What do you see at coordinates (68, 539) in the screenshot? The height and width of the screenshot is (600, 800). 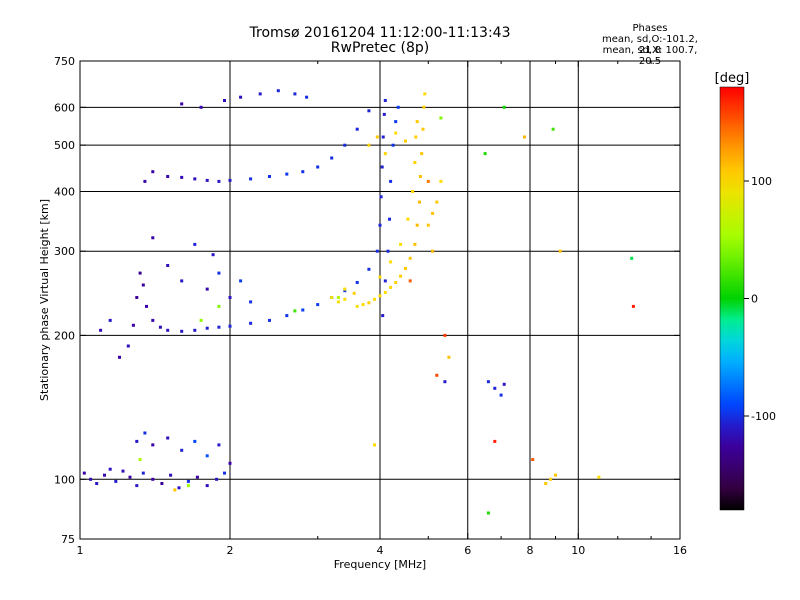 I see `y-tick-label: 75` at bounding box center [68, 539].